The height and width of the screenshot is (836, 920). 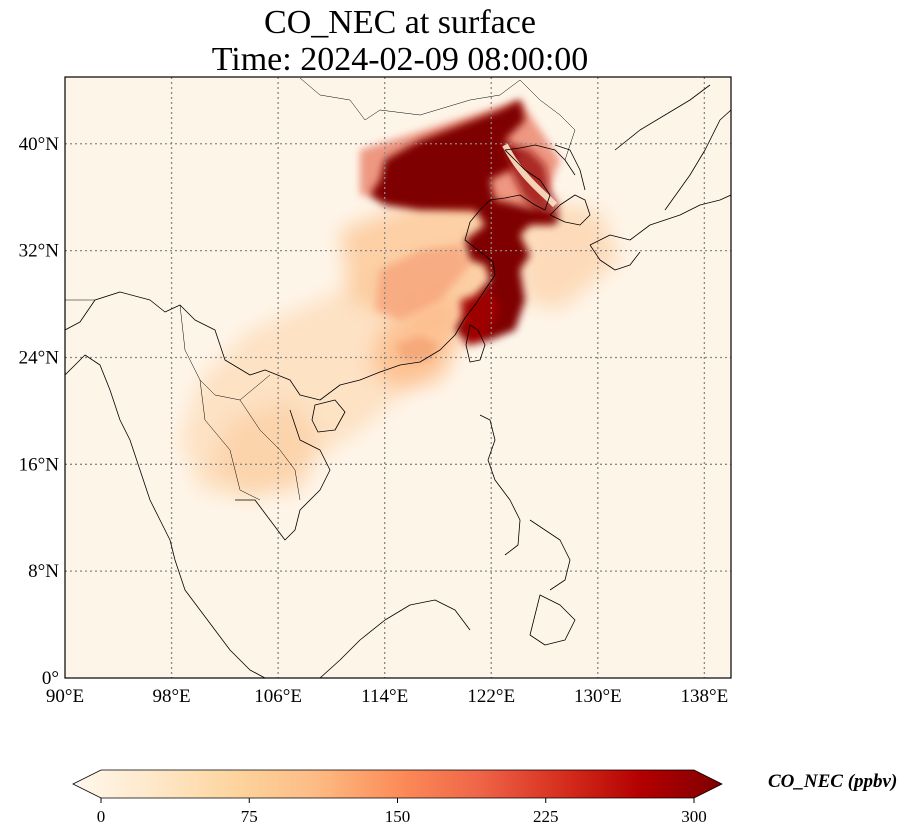 I want to click on lon-tick-label: 106°E, so click(x=278, y=696).